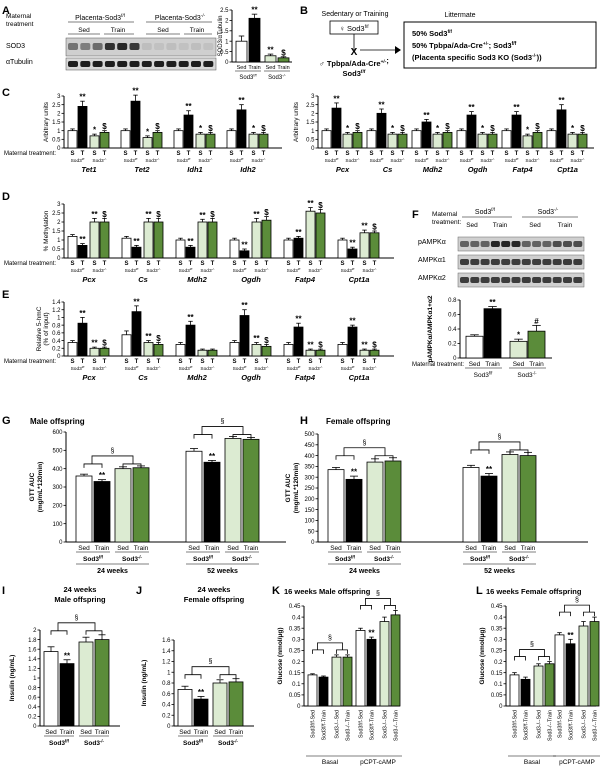 Image resolution: width=600 pixels, height=771 pixels. I want to click on y-tick-label: 0.35, so click(295, 629).